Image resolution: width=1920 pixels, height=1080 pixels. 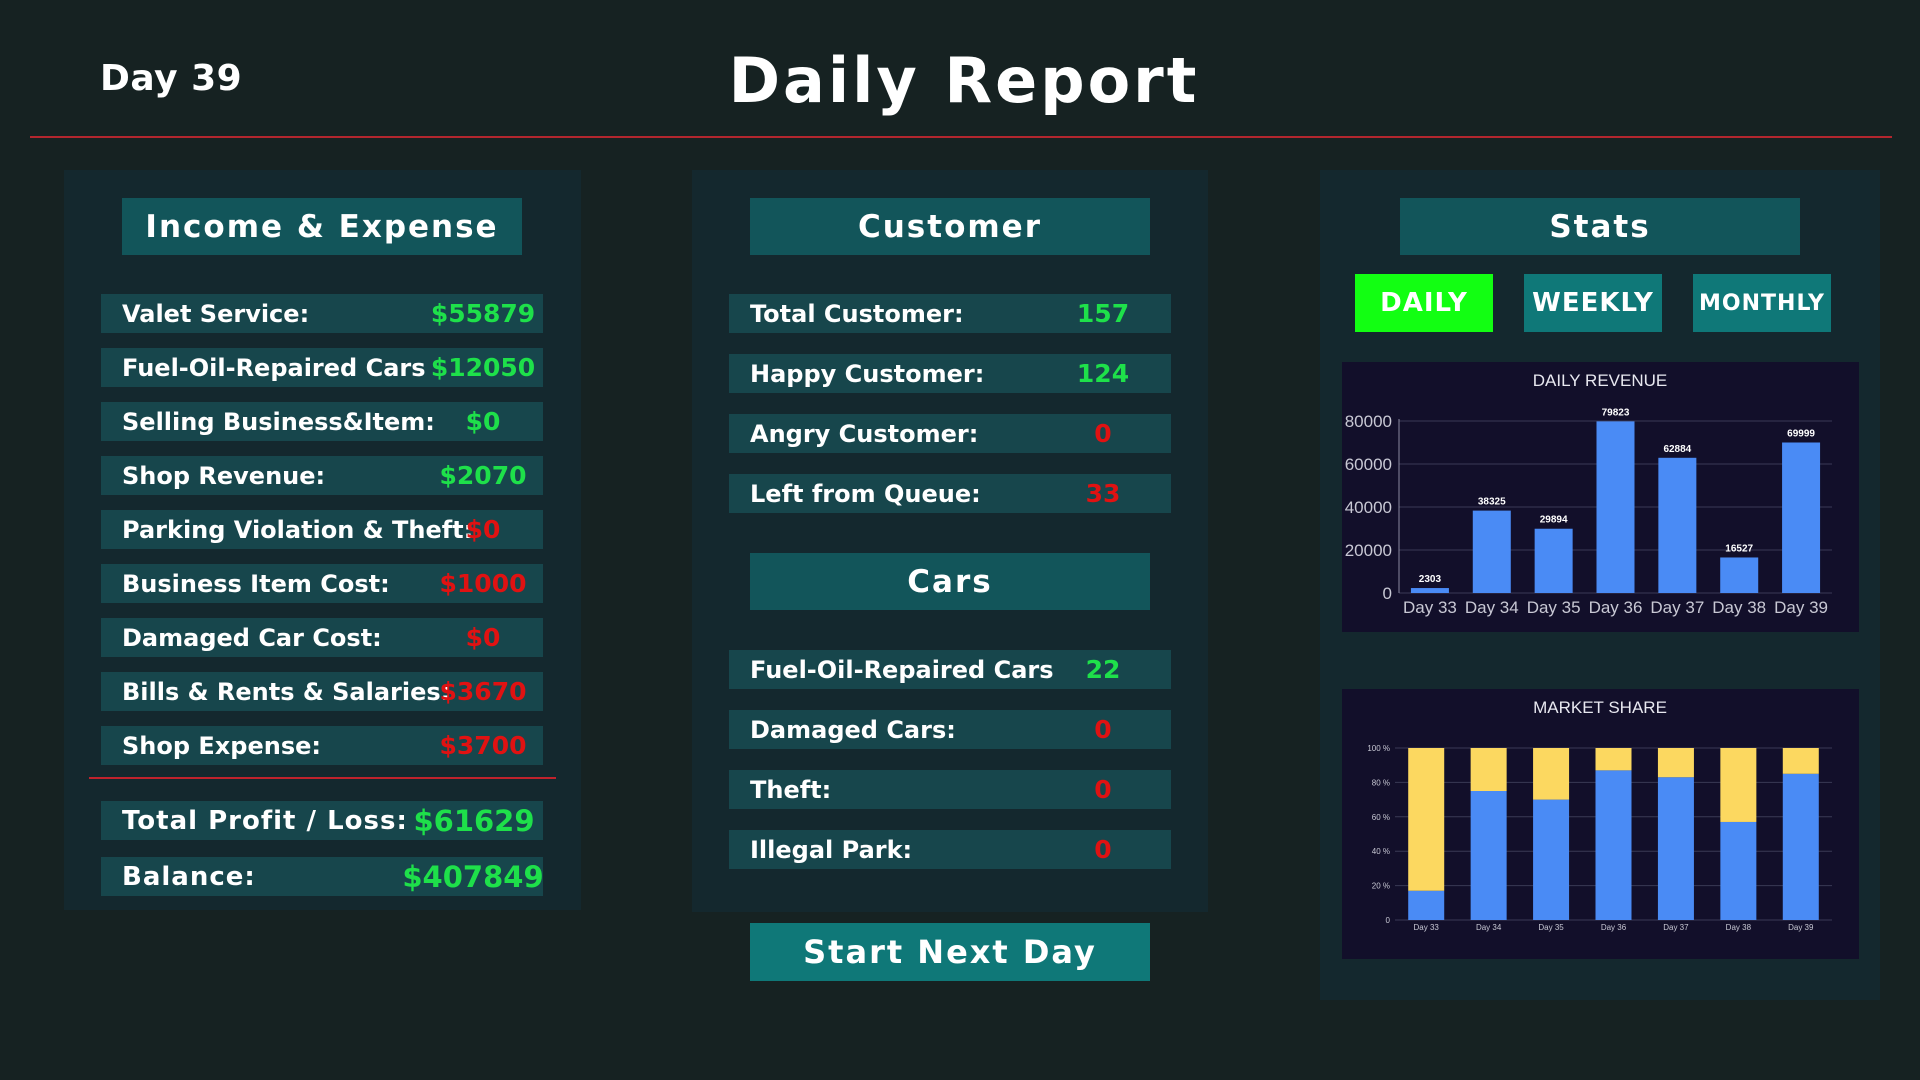 I want to click on y-tick-label: 0, so click(x=1387, y=593).